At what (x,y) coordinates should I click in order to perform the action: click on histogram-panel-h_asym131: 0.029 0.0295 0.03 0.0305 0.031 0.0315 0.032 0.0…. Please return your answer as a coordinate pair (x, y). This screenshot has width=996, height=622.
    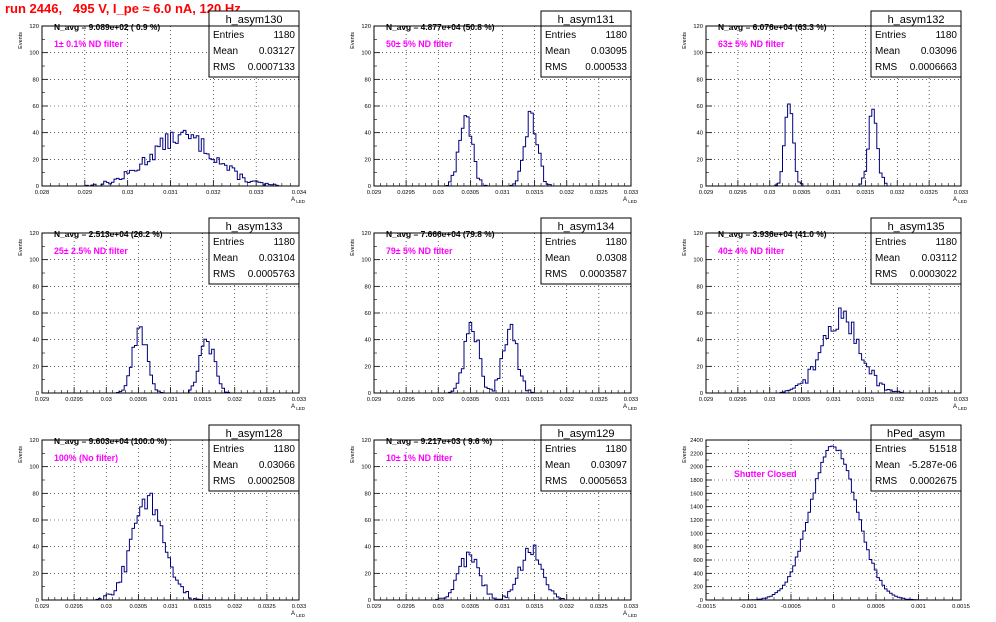
    Looking at the image, I should click on (494, 107).